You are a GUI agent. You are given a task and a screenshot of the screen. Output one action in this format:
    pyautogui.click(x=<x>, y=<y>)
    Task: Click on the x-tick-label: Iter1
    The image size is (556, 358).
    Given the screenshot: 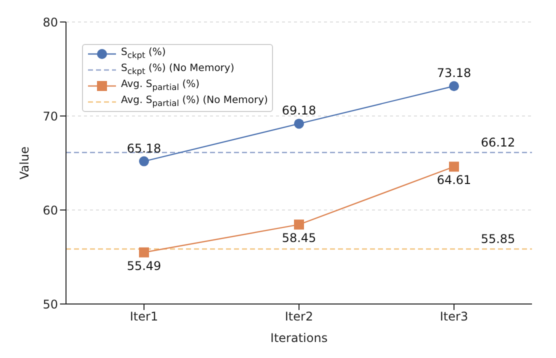 What is the action you would take?
    pyautogui.click(x=144, y=317)
    